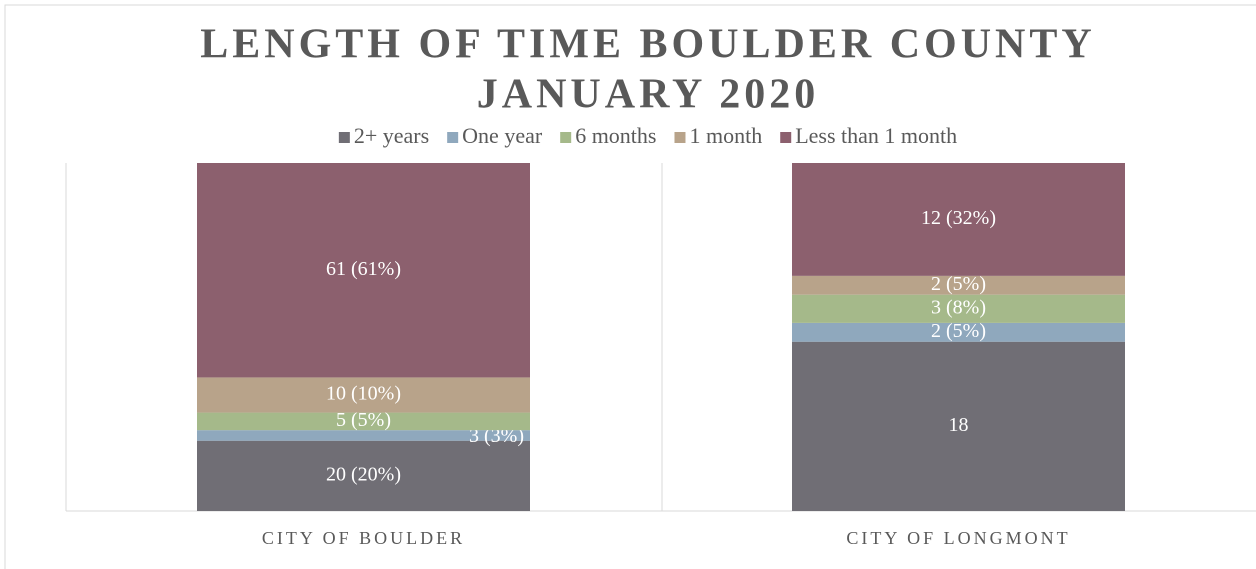 Image resolution: width=1256 pixels, height=569 pixels. What do you see at coordinates (496, 436) in the screenshot?
I see `data-label: 3 (3%)` at bounding box center [496, 436].